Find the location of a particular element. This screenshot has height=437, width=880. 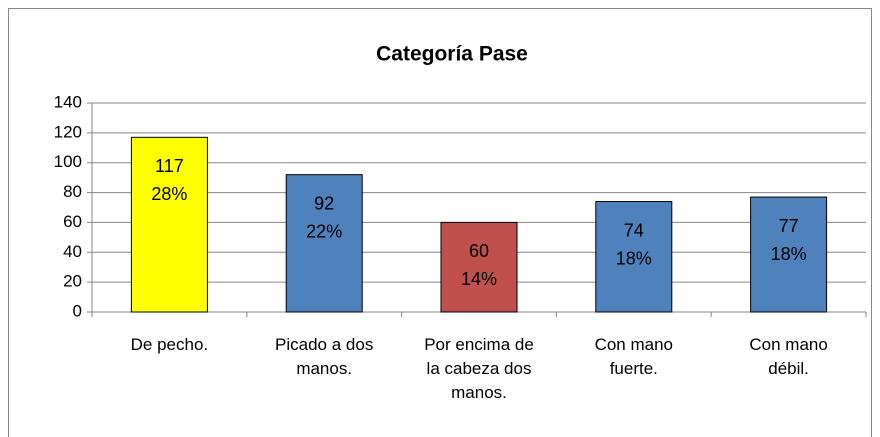

y-tick-label: 0 is located at coordinates (77, 310).